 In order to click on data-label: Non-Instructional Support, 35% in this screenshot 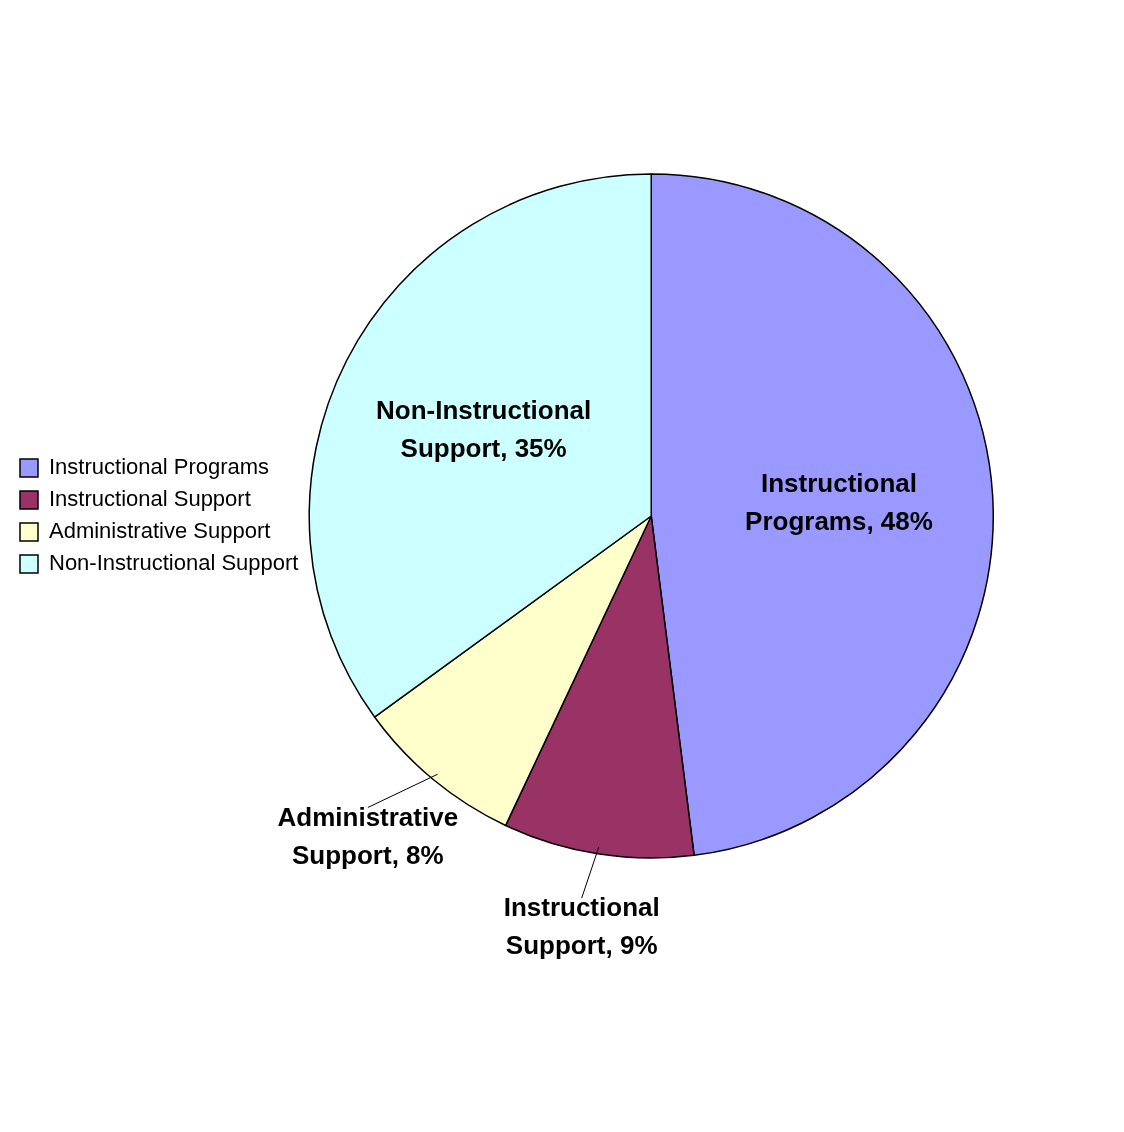, I will do `click(484, 428)`.